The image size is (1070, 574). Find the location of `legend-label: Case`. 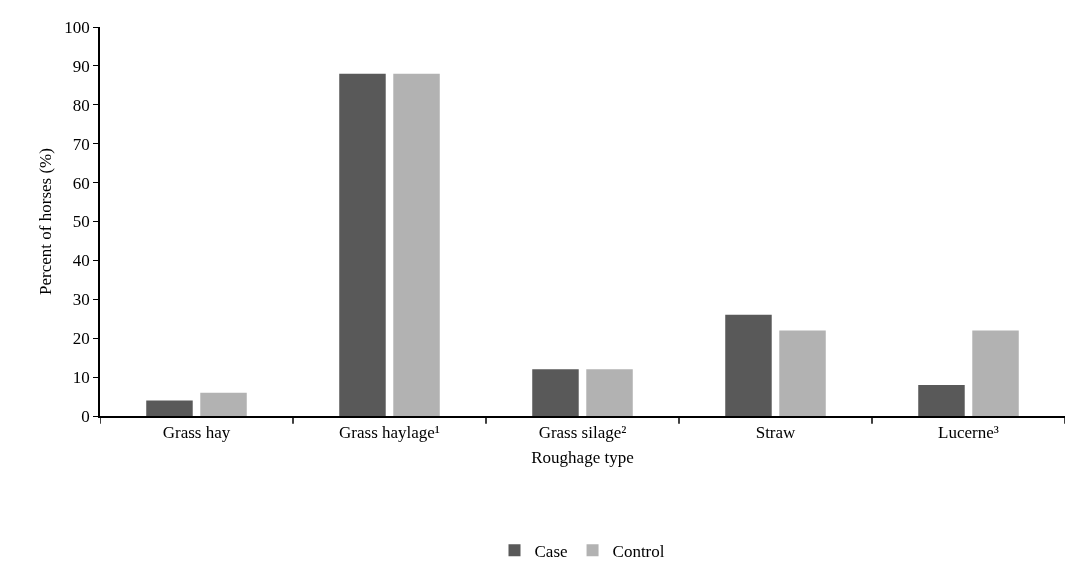

legend-label: Case is located at coordinates (551, 551).